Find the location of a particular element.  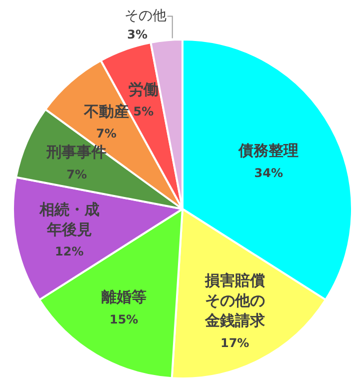

data-label: 17% is located at coordinates (235, 343).